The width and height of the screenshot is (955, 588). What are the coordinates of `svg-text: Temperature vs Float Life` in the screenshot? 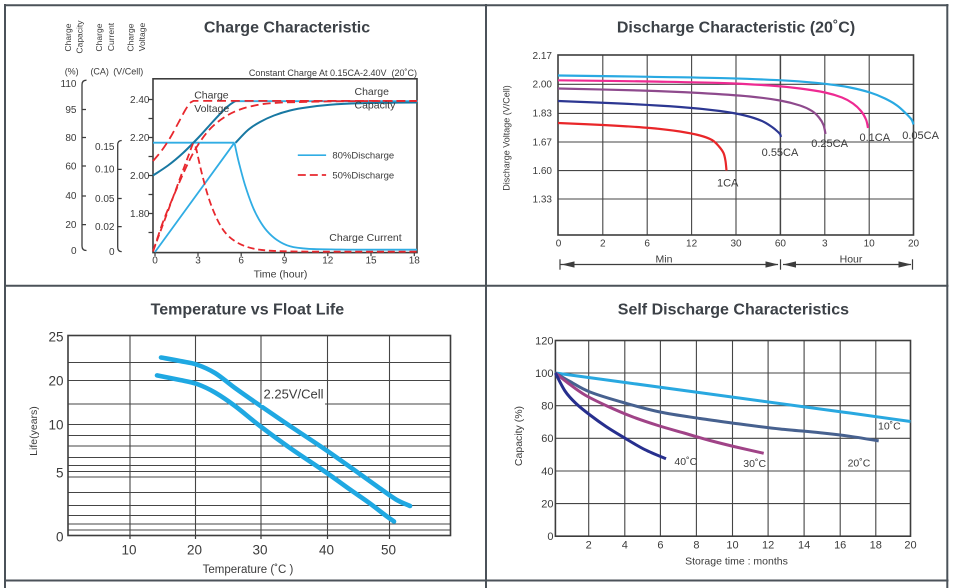 It's located at (248, 310).